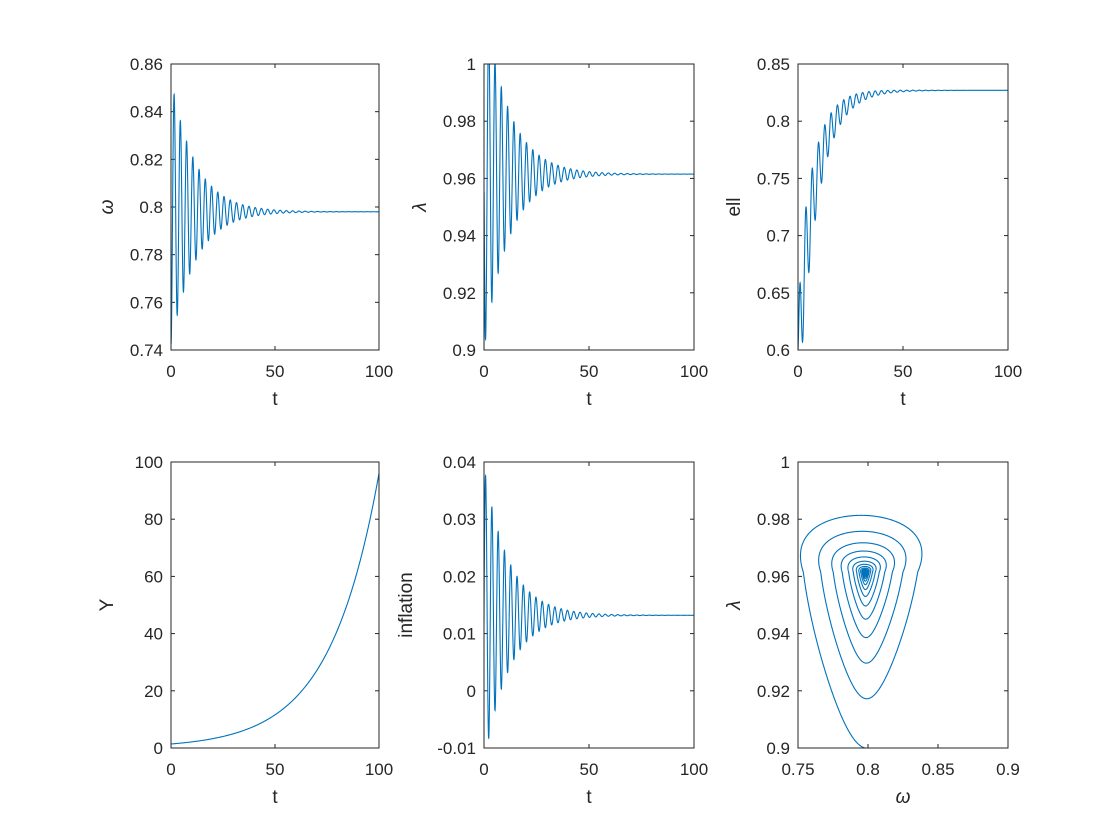  I want to click on y-tick-label: 0.84, so click(146, 112).